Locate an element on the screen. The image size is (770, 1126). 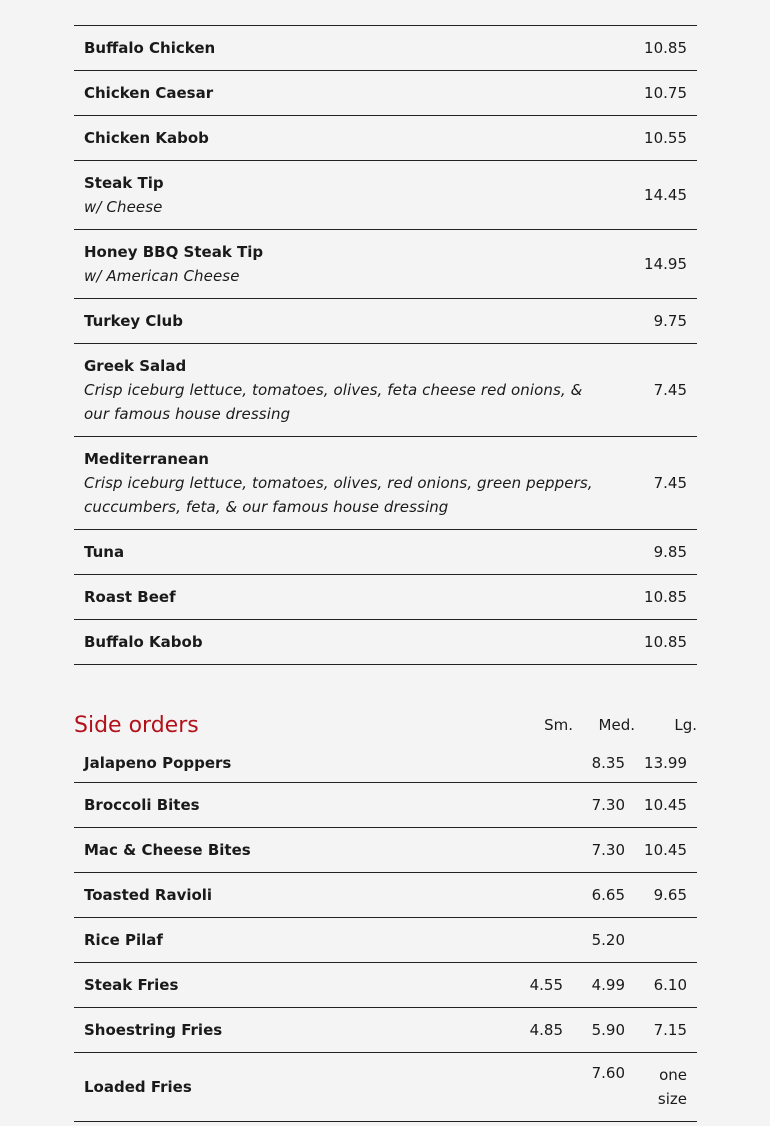
column-header-lg: Lg. is located at coordinates (685, 725).